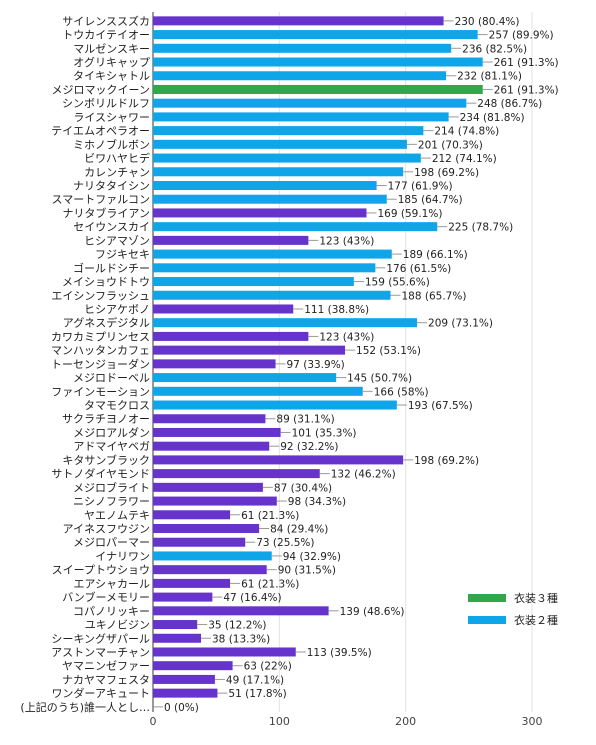  Describe the element at coordinates (336, 310) in the screenshot. I see `data-label: 111 (38.8%)` at that location.